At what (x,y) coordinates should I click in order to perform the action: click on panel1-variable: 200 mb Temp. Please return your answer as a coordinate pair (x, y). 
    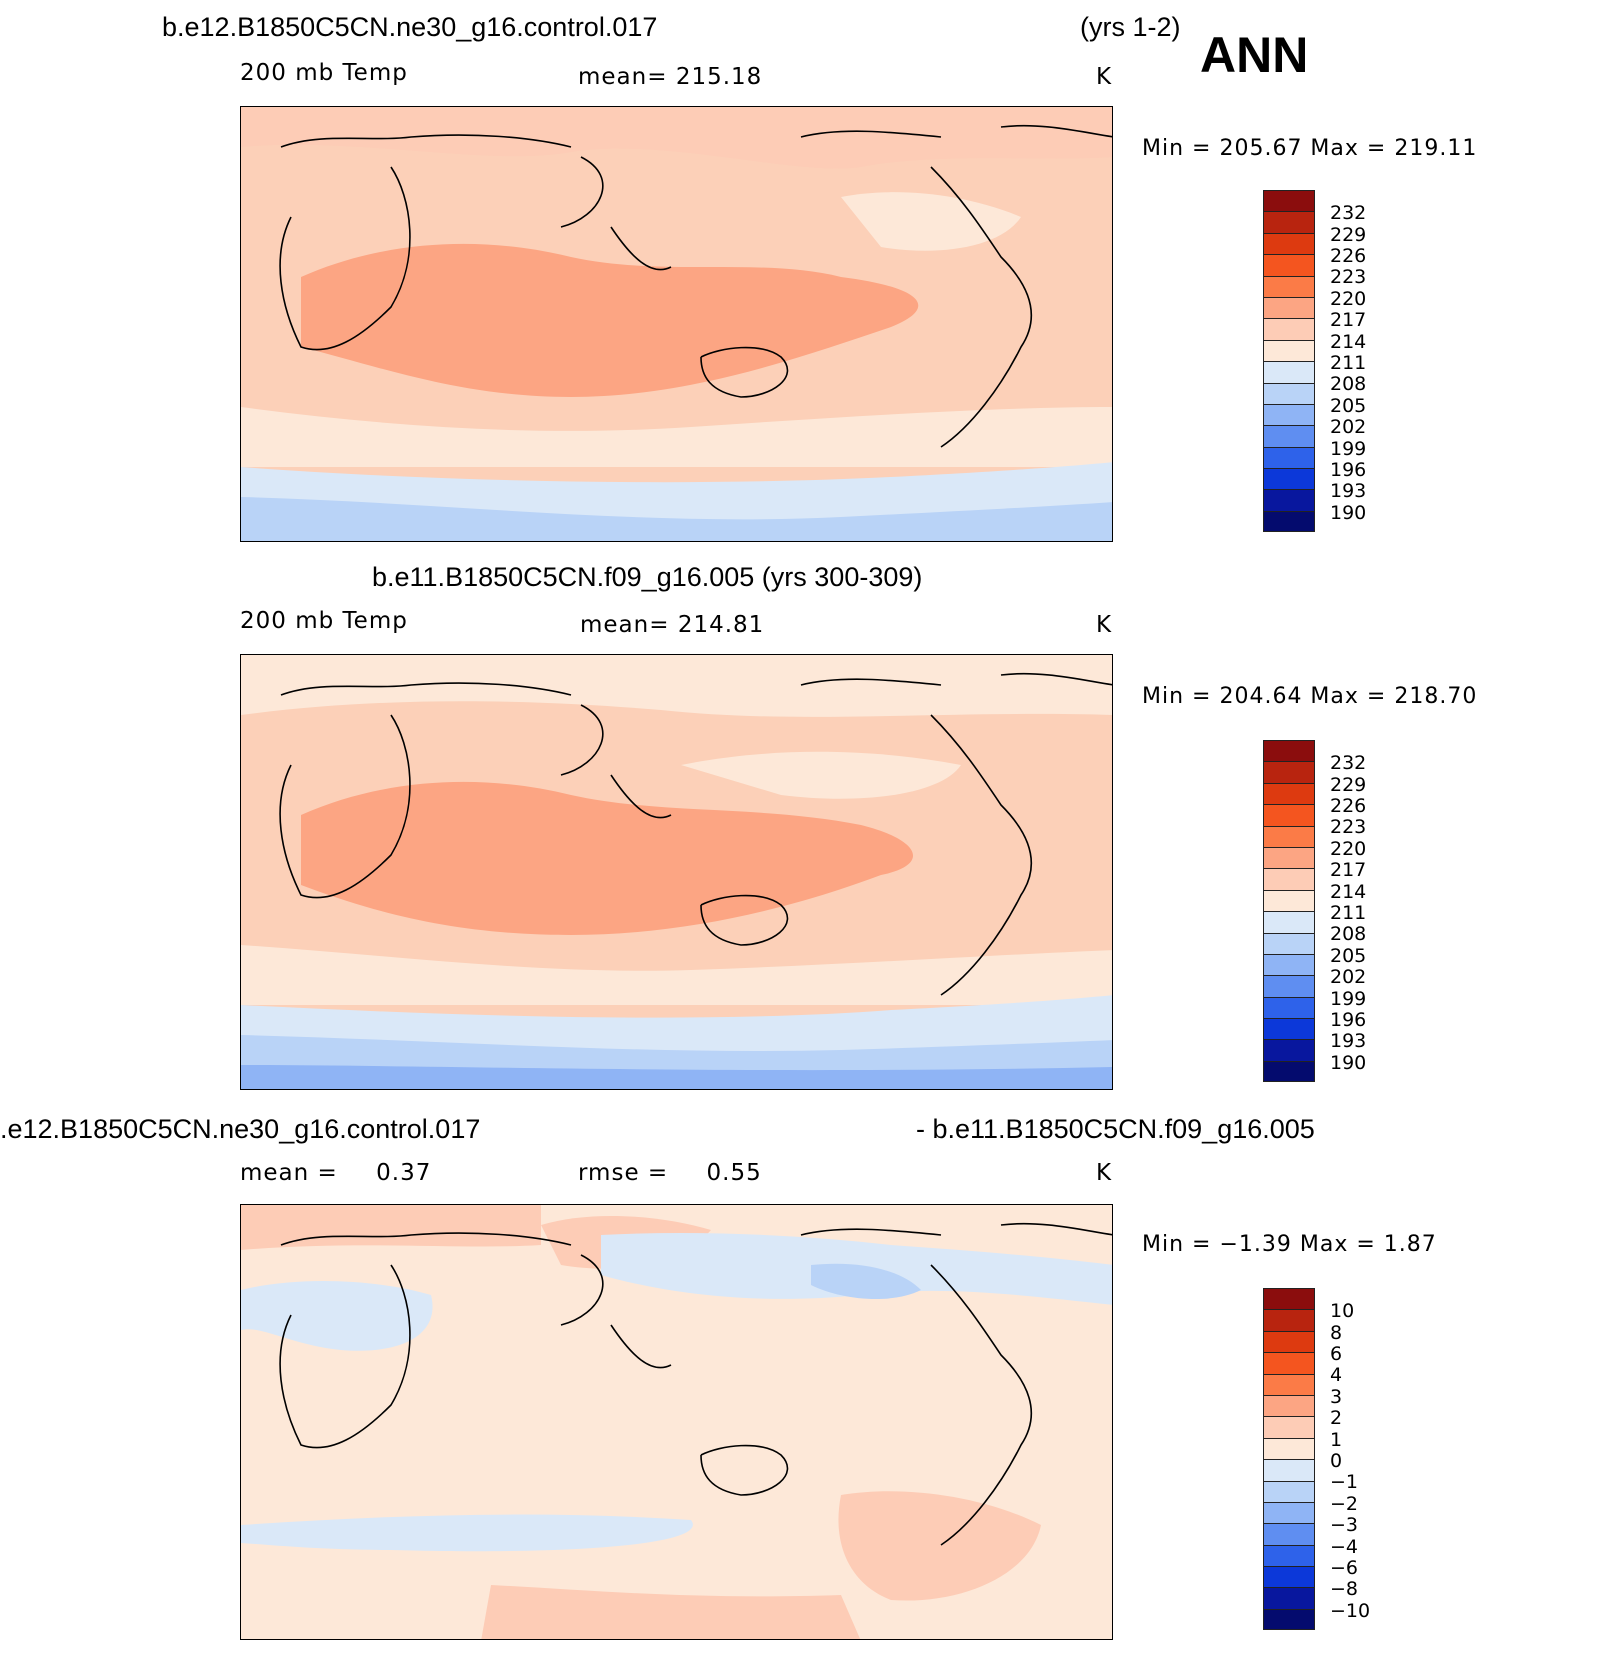
    Looking at the image, I should click on (324, 73).